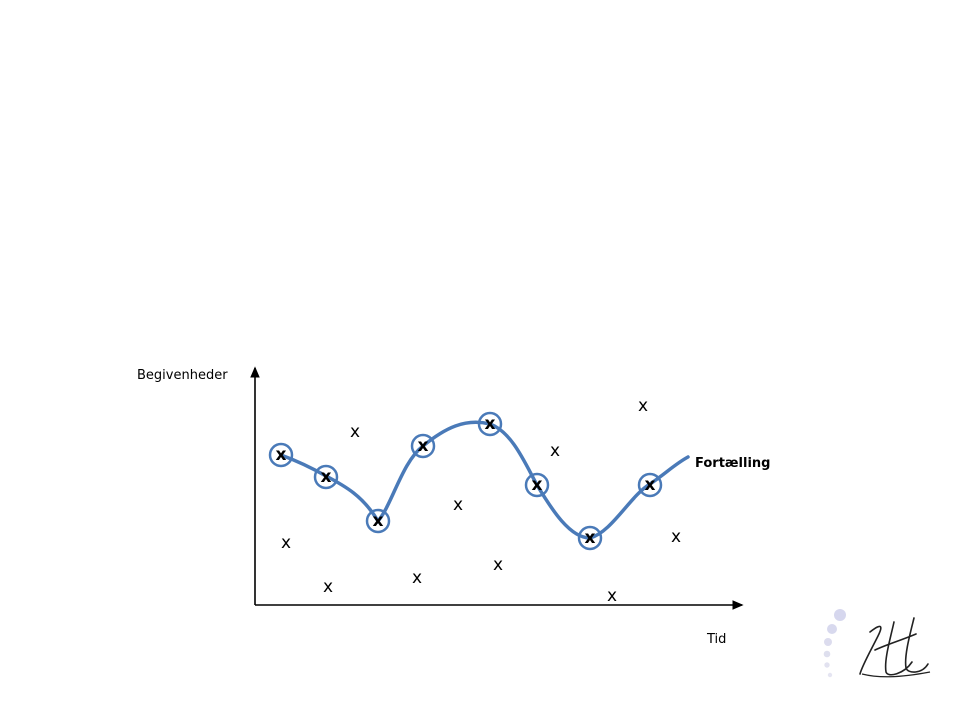 This screenshot has width=960, height=720. What do you see at coordinates (717, 639) in the screenshot?
I see `x-axis-label: Tid` at bounding box center [717, 639].